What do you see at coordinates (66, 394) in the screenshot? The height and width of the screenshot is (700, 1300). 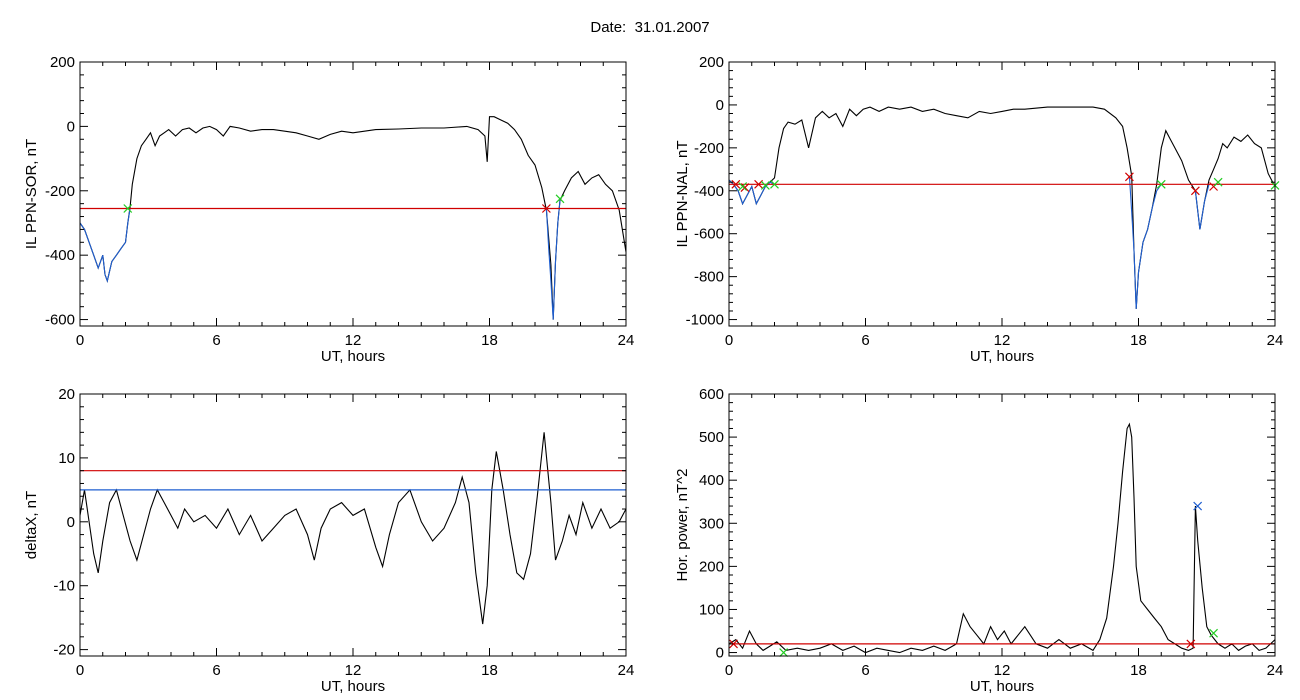 I see `y-tick-label-deltax: 20` at bounding box center [66, 394].